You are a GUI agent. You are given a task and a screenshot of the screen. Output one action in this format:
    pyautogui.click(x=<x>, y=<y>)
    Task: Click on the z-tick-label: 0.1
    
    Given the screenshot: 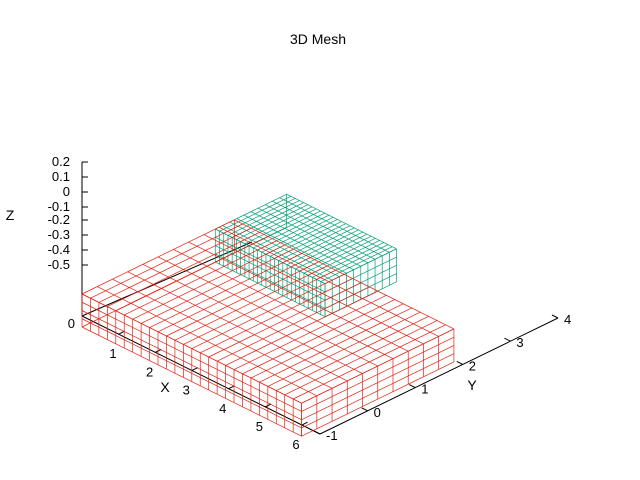 What is the action you would take?
    pyautogui.click(x=61, y=176)
    